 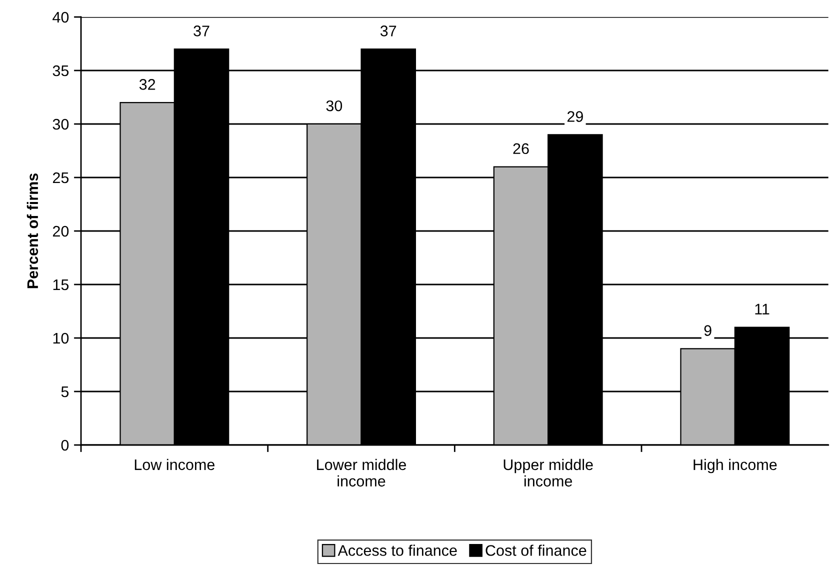 What do you see at coordinates (536, 550) in the screenshot?
I see `legend-label: Cost of finance` at bounding box center [536, 550].